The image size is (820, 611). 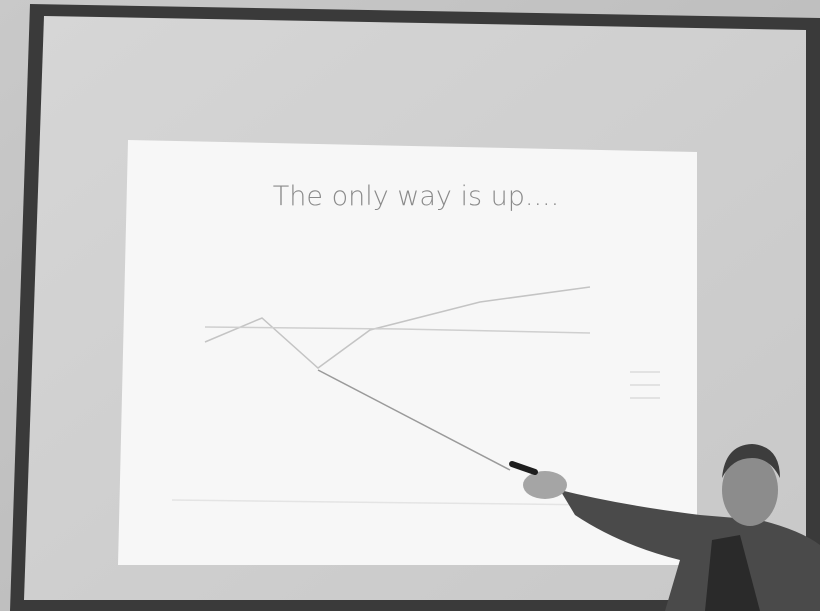 I want to click on presenter-shirt, so click(x=732, y=573).